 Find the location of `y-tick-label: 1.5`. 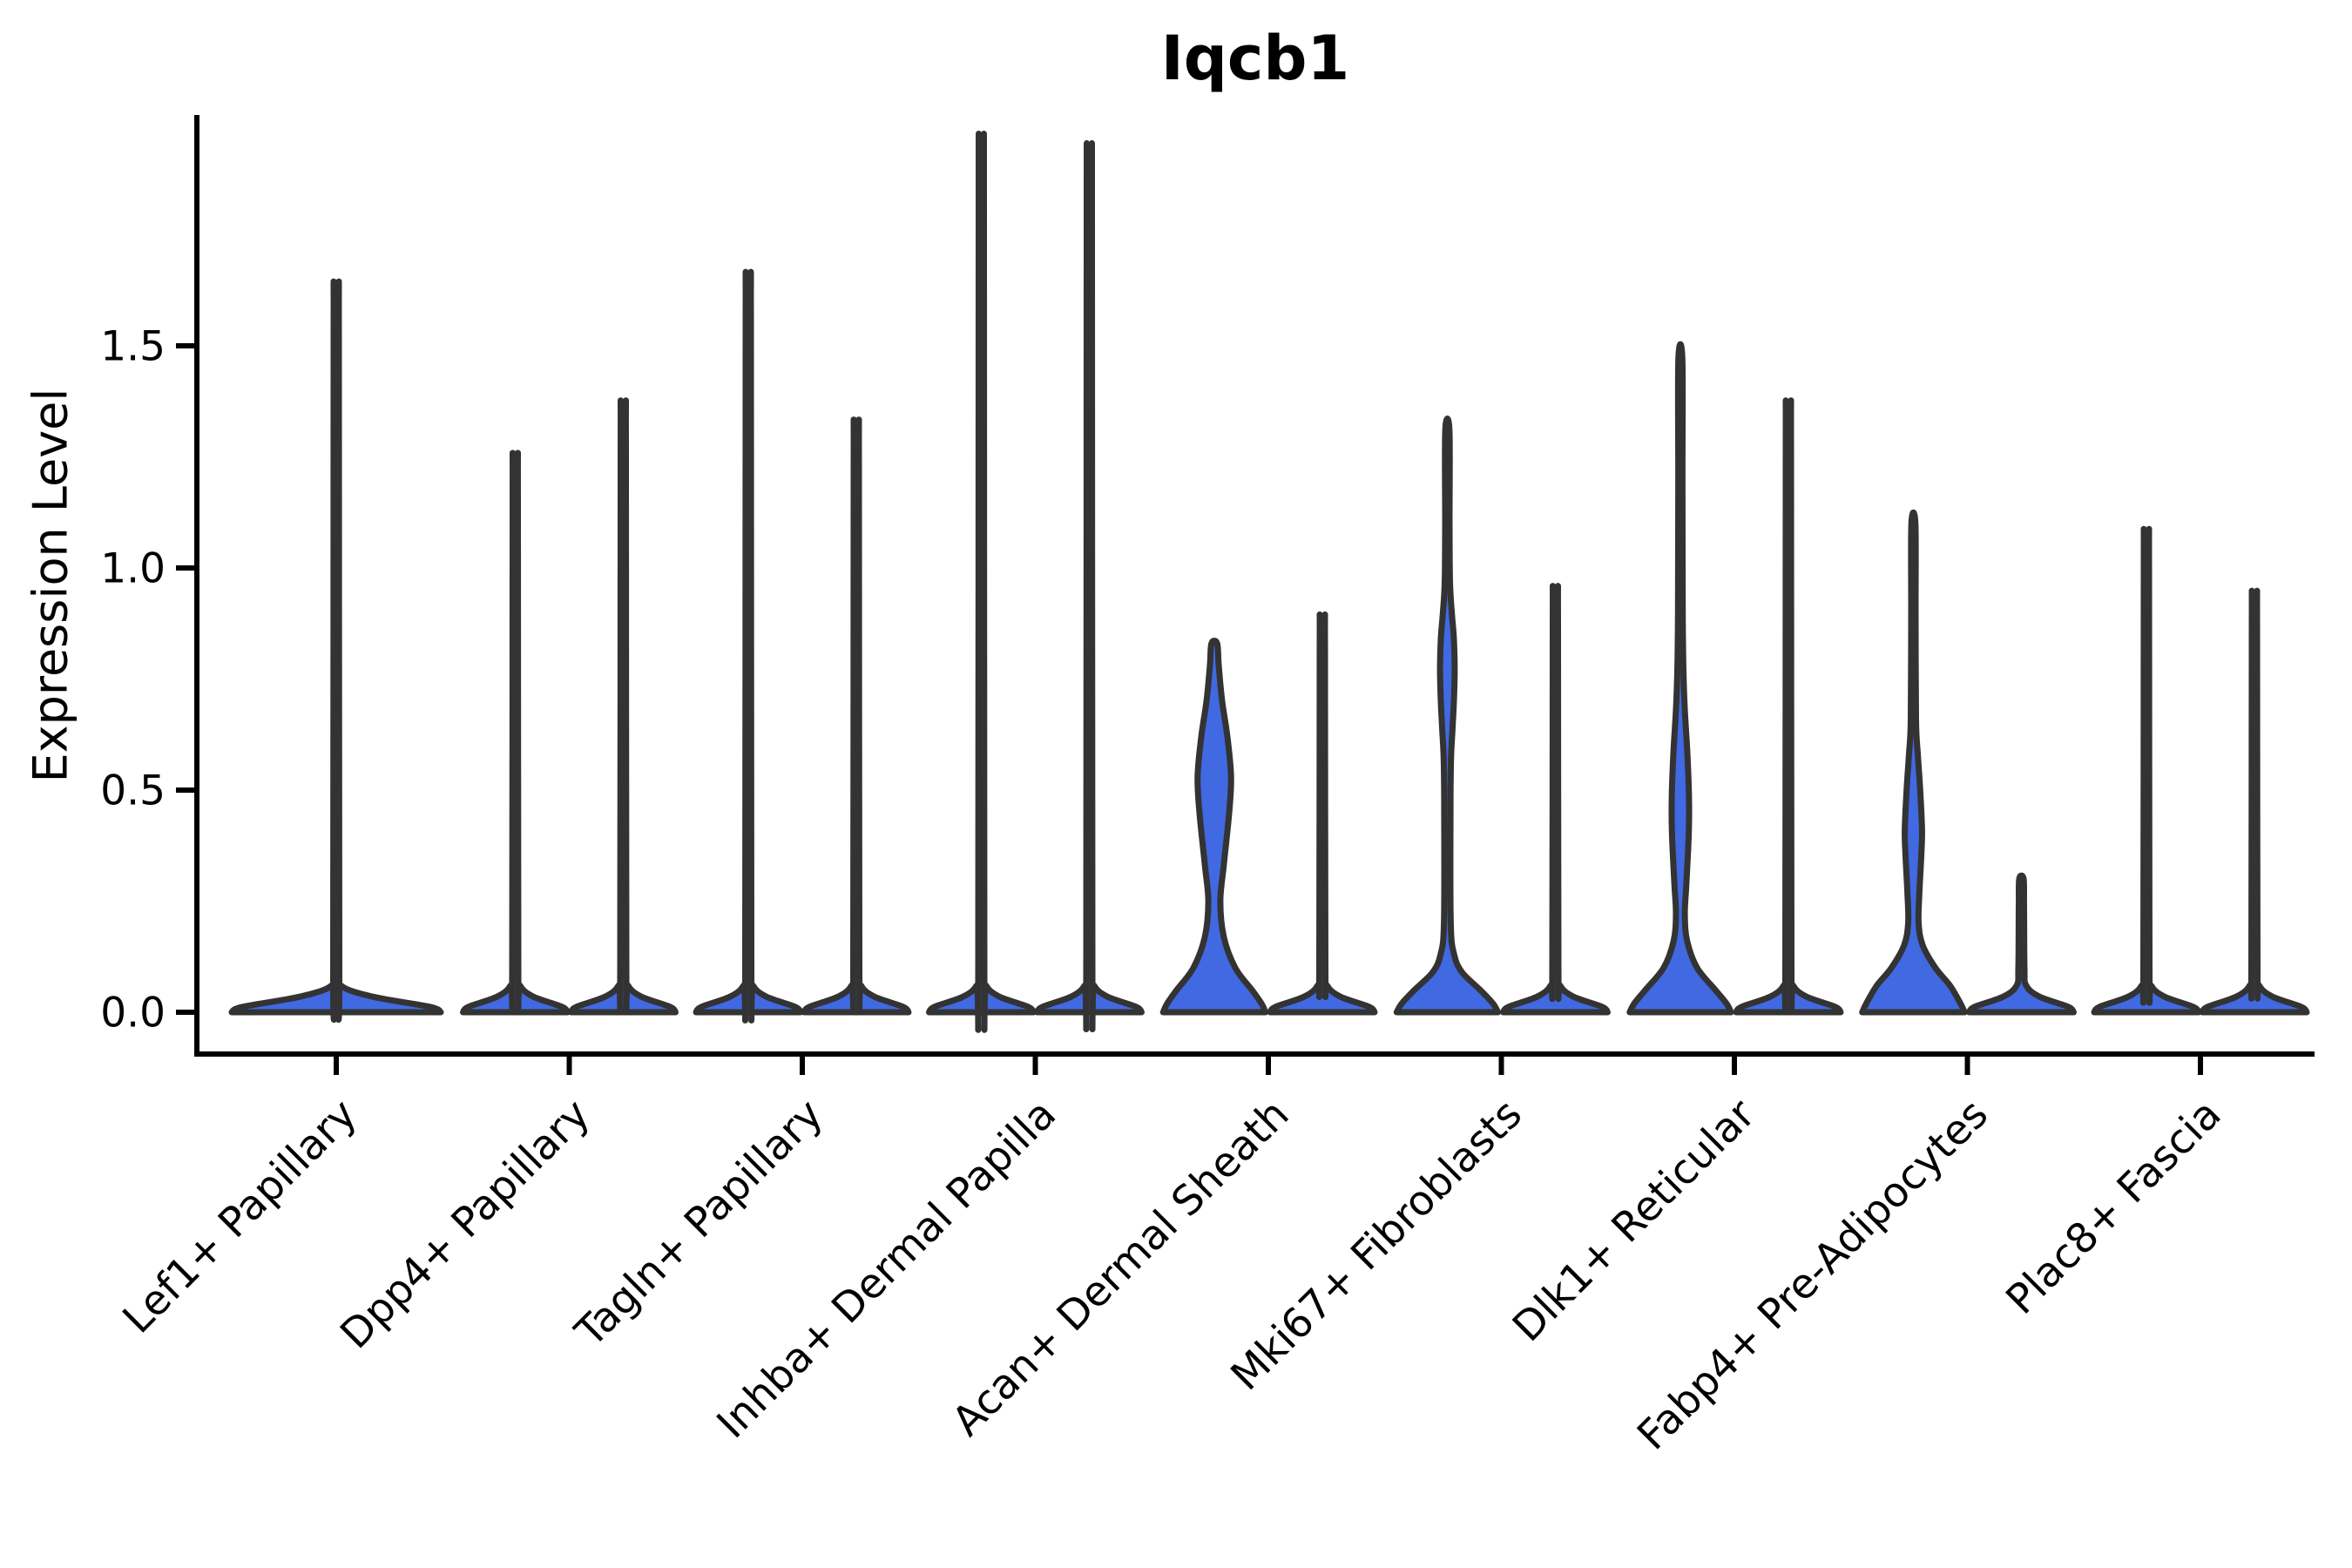

y-tick-label: 1.5 is located at coordinates (133, 346).